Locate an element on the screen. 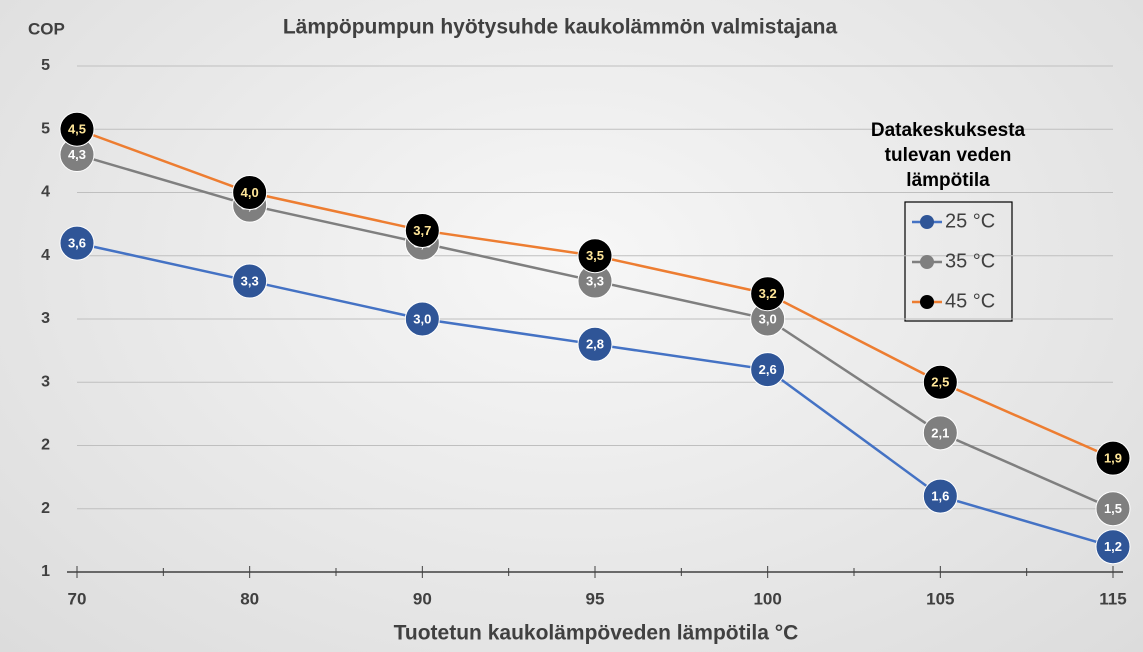  data-label: 2,8 is located at coordinates (595, 344).